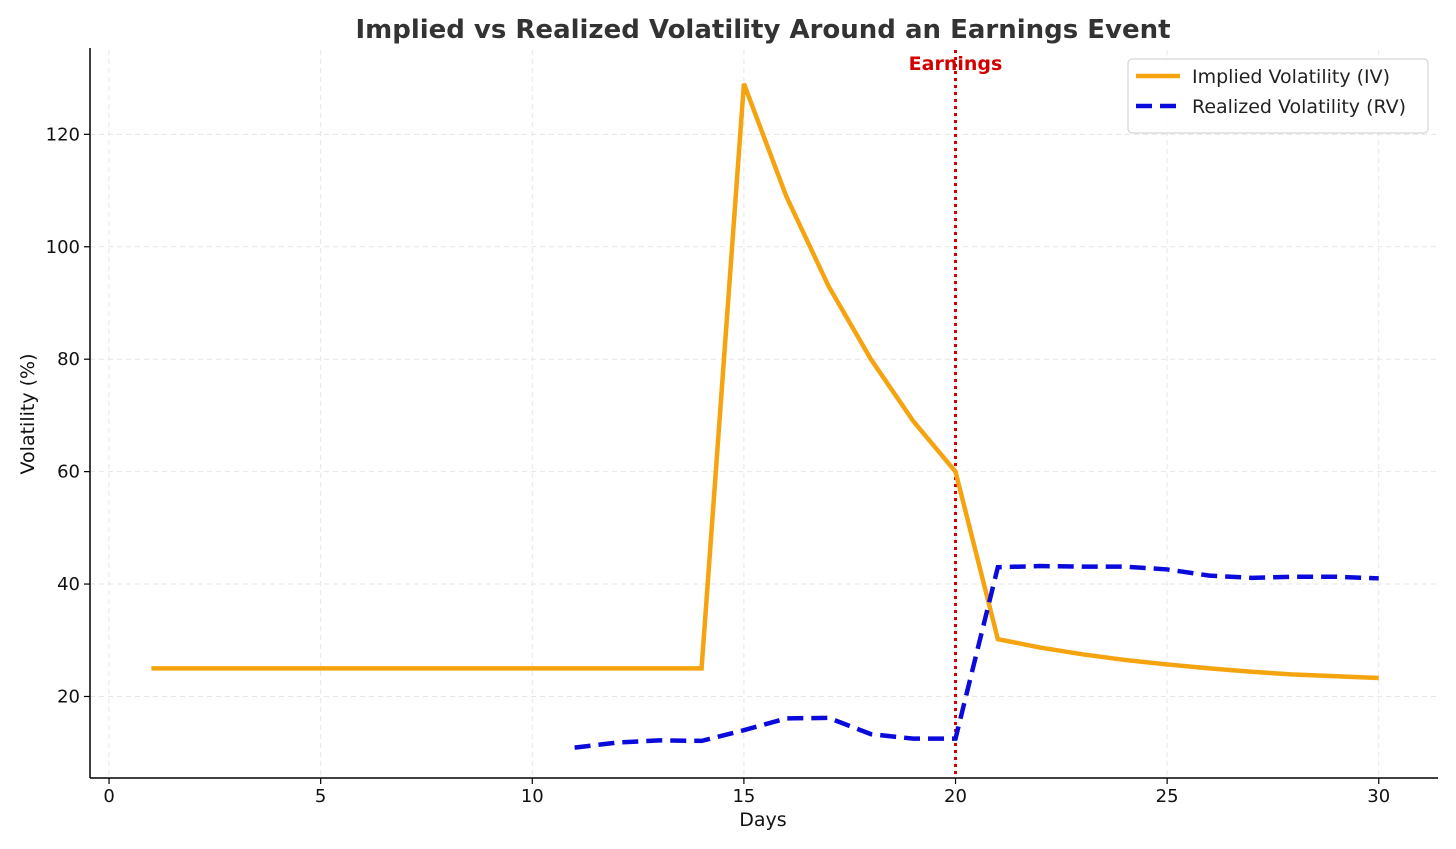 The height and width of the screenshot is (849, 1456). I want to click on x-tick-label: 25, so click(1167, 796).